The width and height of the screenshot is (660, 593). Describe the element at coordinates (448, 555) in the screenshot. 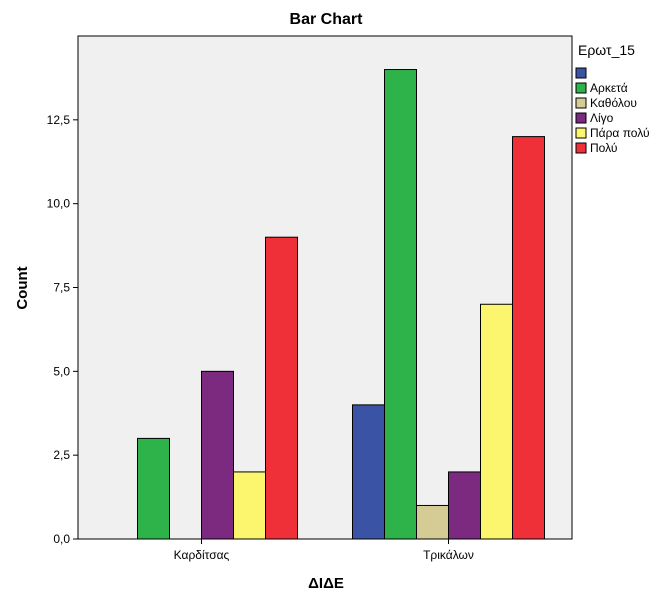

I see `x-tick-label: Τρικάλων` at that location.